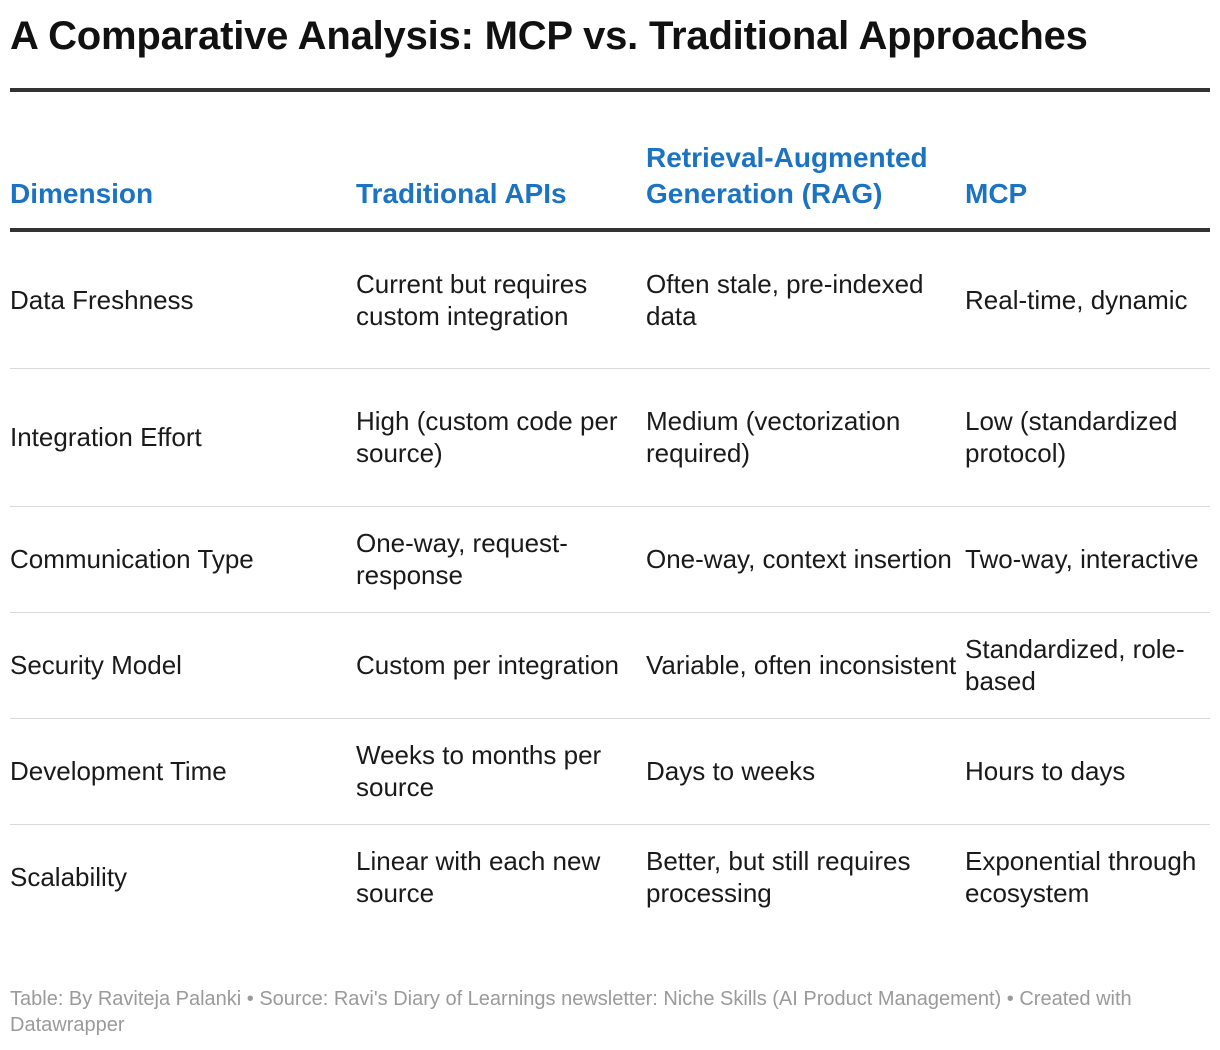 The image size is (1220, 1050). Describe the element at coordinates (501, 437) in the screenshot. I see `table-cell: High (custom code per source)` at that location.